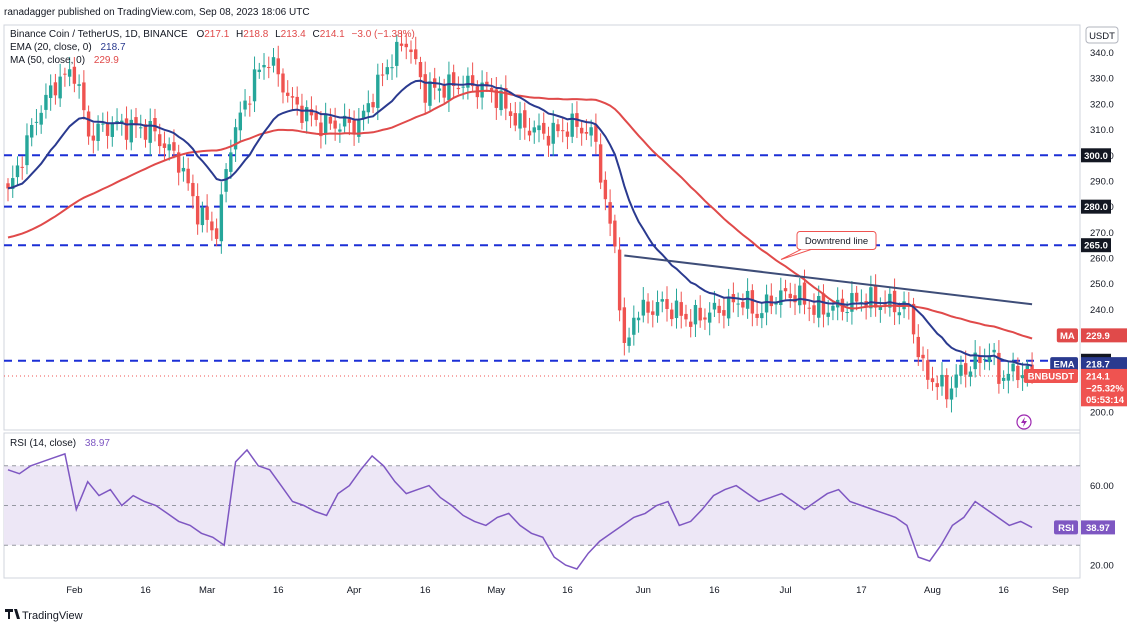 The image size is (1140, 626). I want to click on ohlc-high: 218.8, so click(255, 34).